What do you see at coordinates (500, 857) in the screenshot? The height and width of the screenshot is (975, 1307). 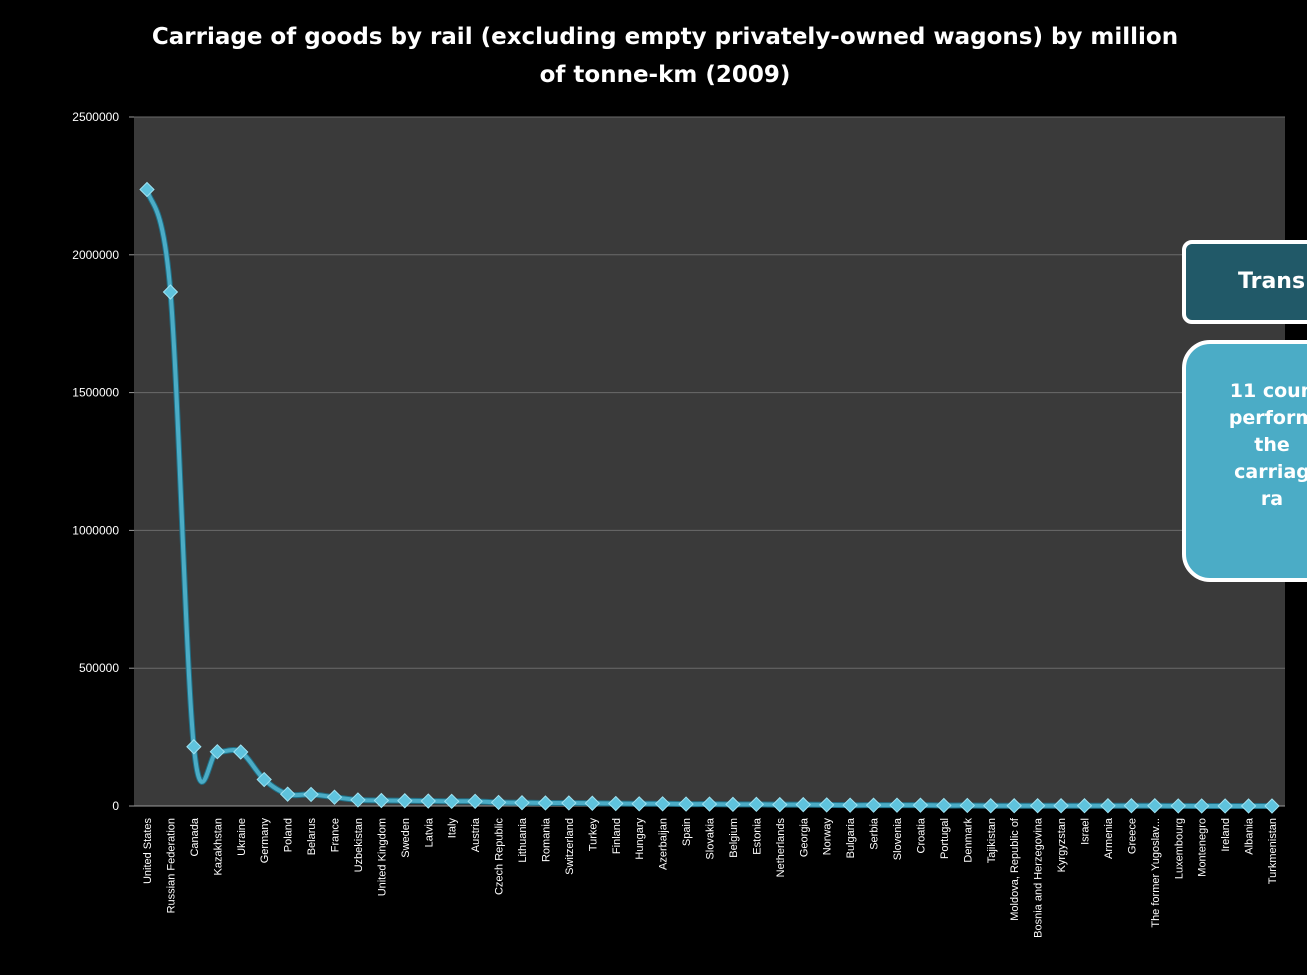 I see `x-tick-label: Czech Republic` at bounding box center [500, 857].